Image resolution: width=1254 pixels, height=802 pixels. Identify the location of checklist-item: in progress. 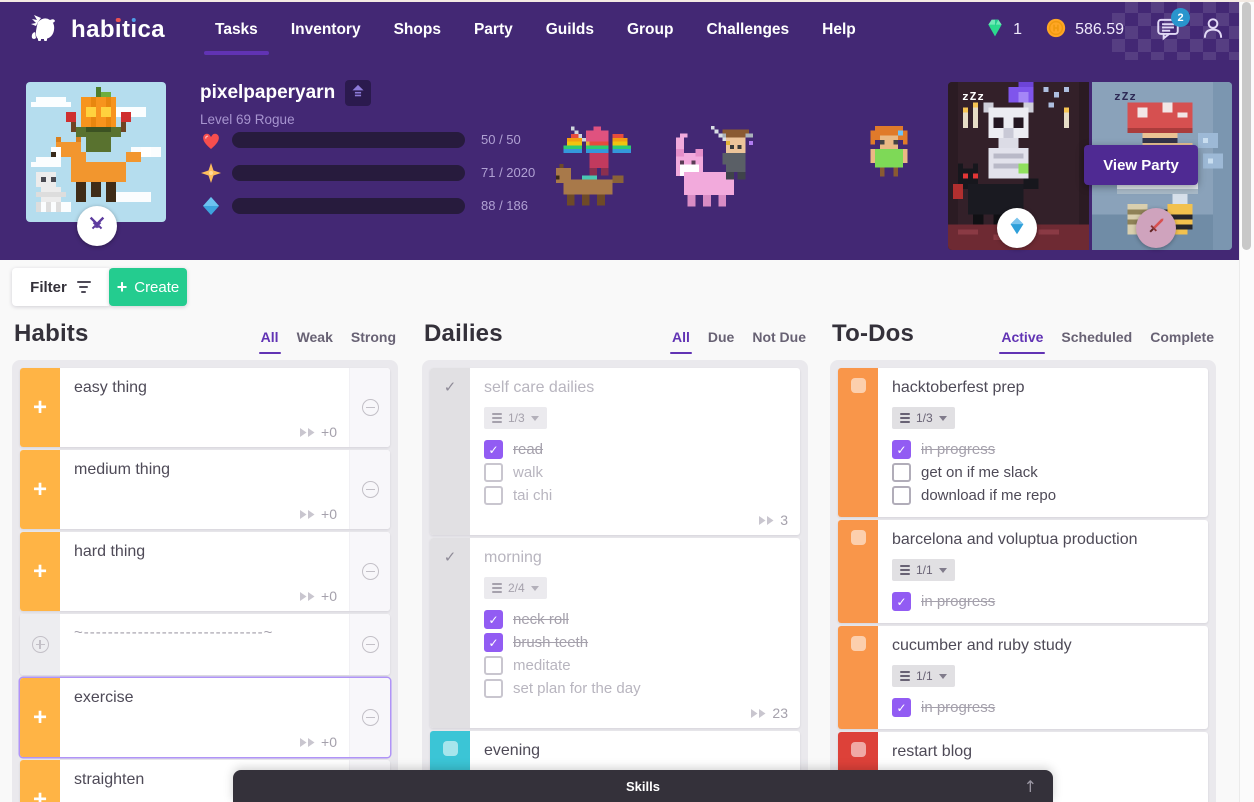
(1043, 449).